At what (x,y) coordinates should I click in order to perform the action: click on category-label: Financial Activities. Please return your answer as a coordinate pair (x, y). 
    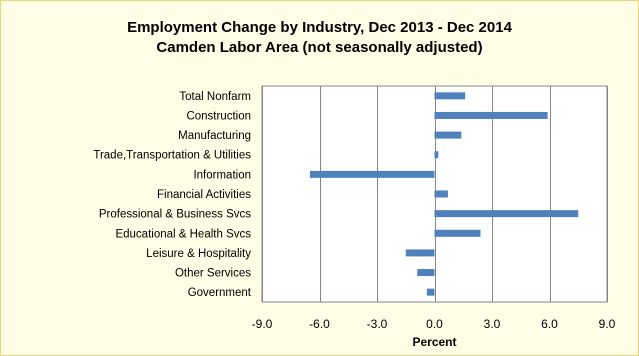
    Looking at the image, I should click on (204, 195).